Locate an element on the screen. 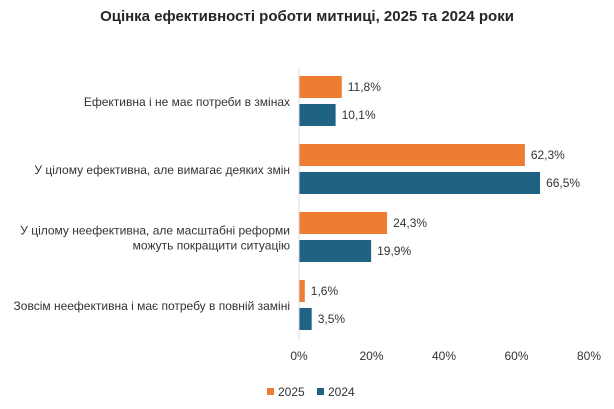 This screenshot has height=409, width=614. x-tick-label: 60% is located at coordinates (516, 356).